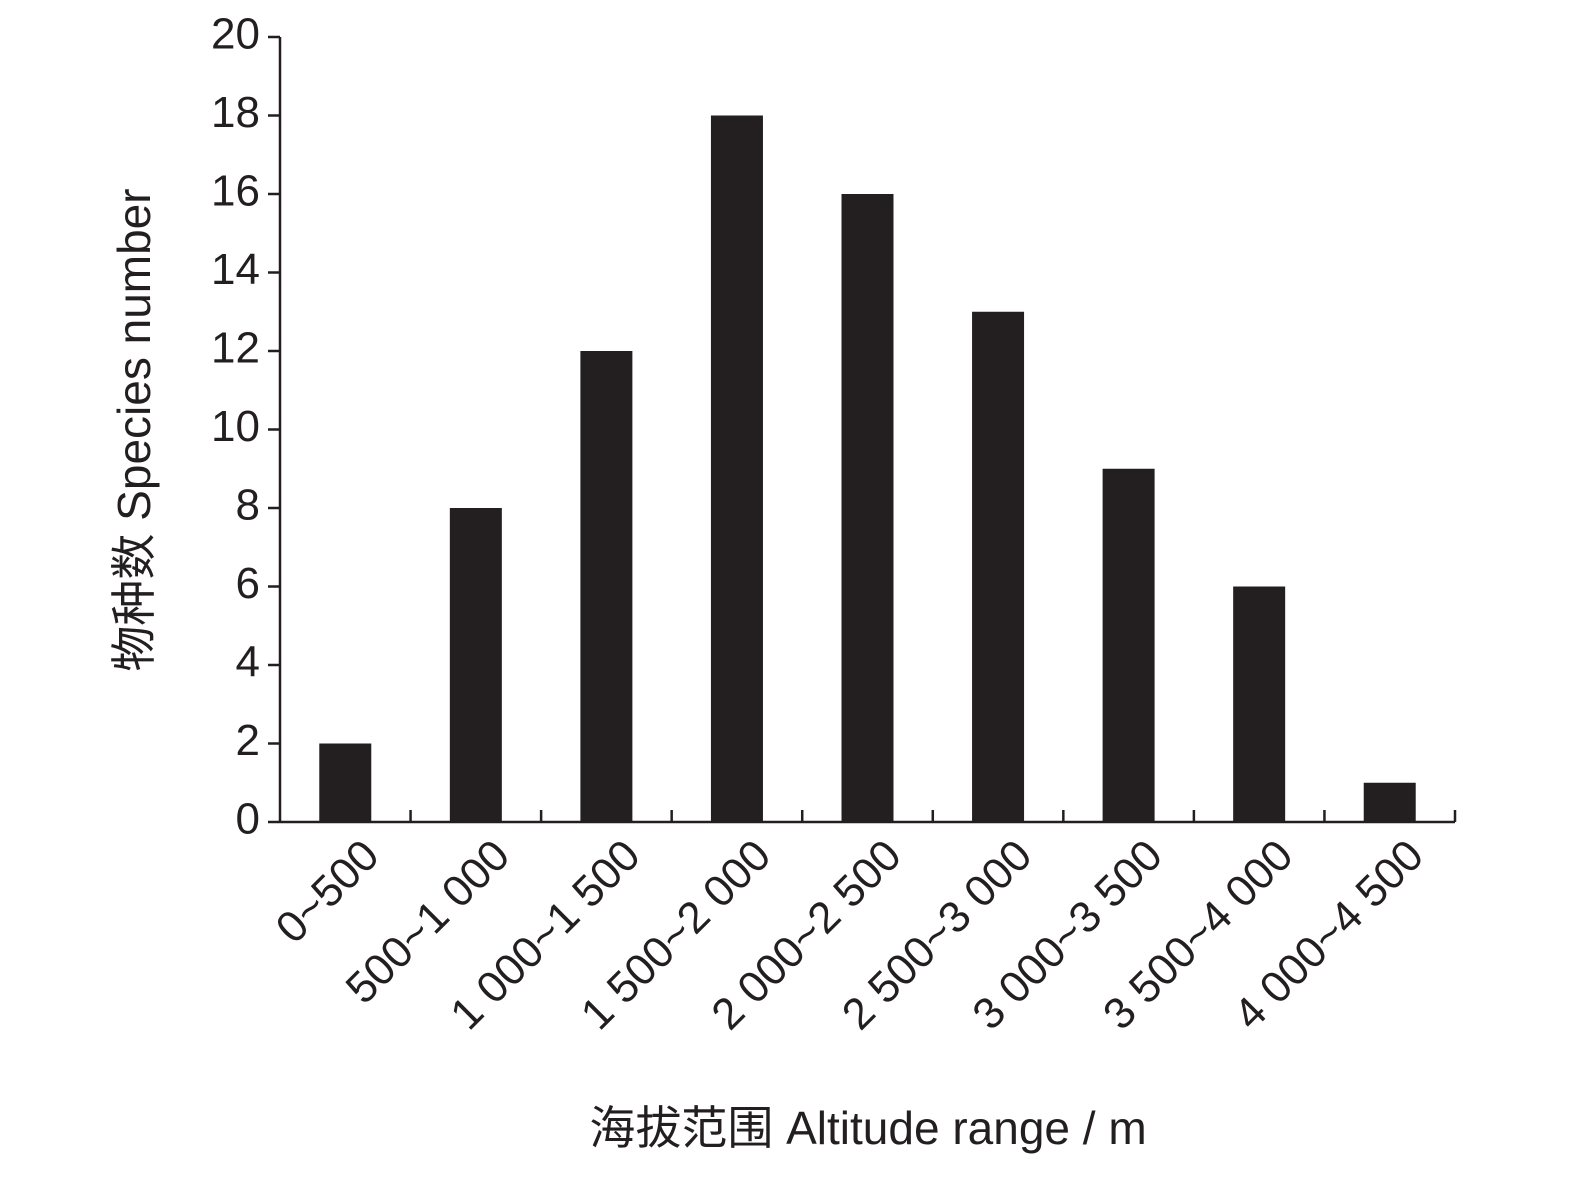 The height and width of the screenshot is (1177, 1575). Describe the element at coordinates (328, 892) in the screenshot. I see `x-tick-label: 0~500` at that location.